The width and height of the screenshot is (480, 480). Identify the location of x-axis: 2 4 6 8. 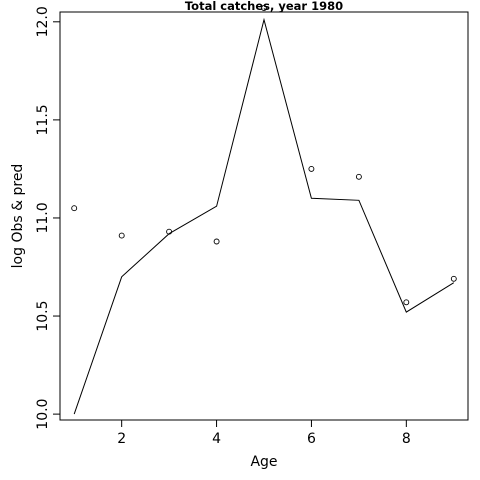
(264, 433).